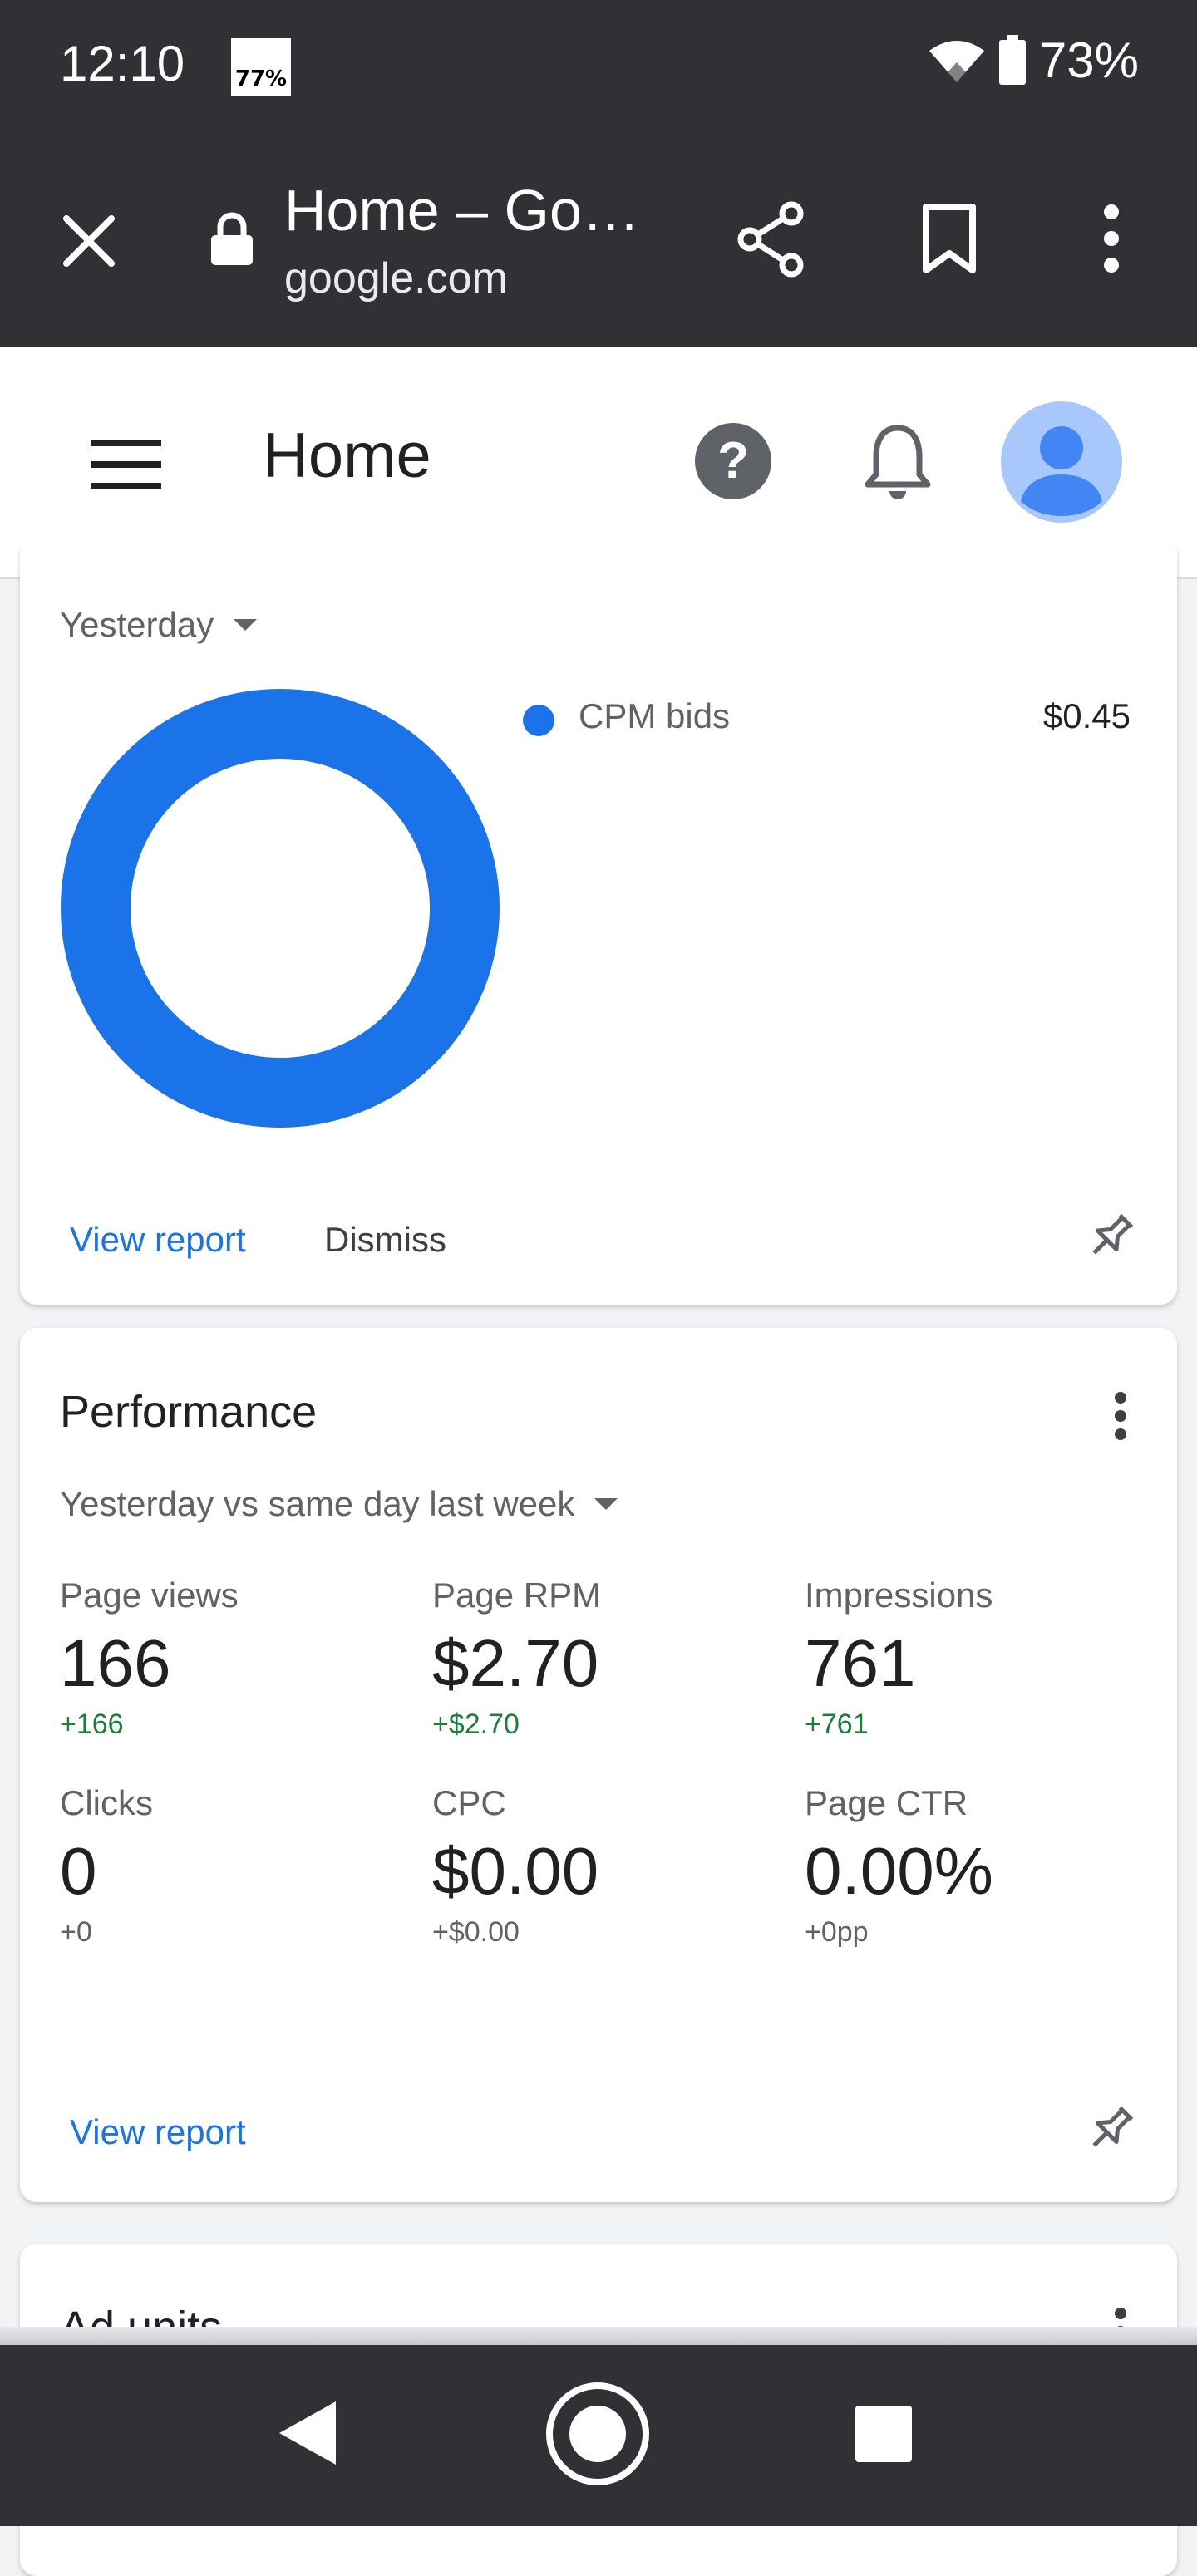  I want to click on metric-page-views: Page views 166 +166, so click(243, 1658).